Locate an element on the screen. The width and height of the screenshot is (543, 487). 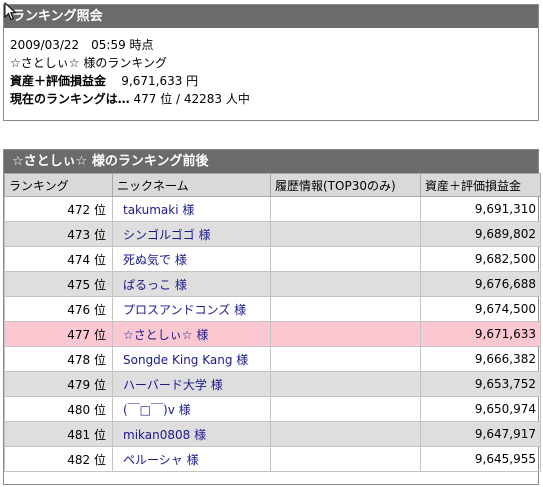
value-cell: 9,691,310 is located at coordinates (480, 209).